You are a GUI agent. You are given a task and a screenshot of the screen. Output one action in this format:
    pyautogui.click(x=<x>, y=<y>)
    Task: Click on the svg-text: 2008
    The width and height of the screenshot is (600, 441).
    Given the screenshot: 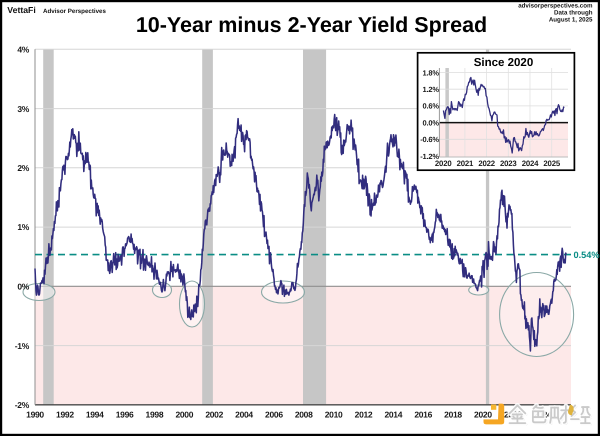 What is the action you would take?
    pyautogui.click(x=304, y=414)
    